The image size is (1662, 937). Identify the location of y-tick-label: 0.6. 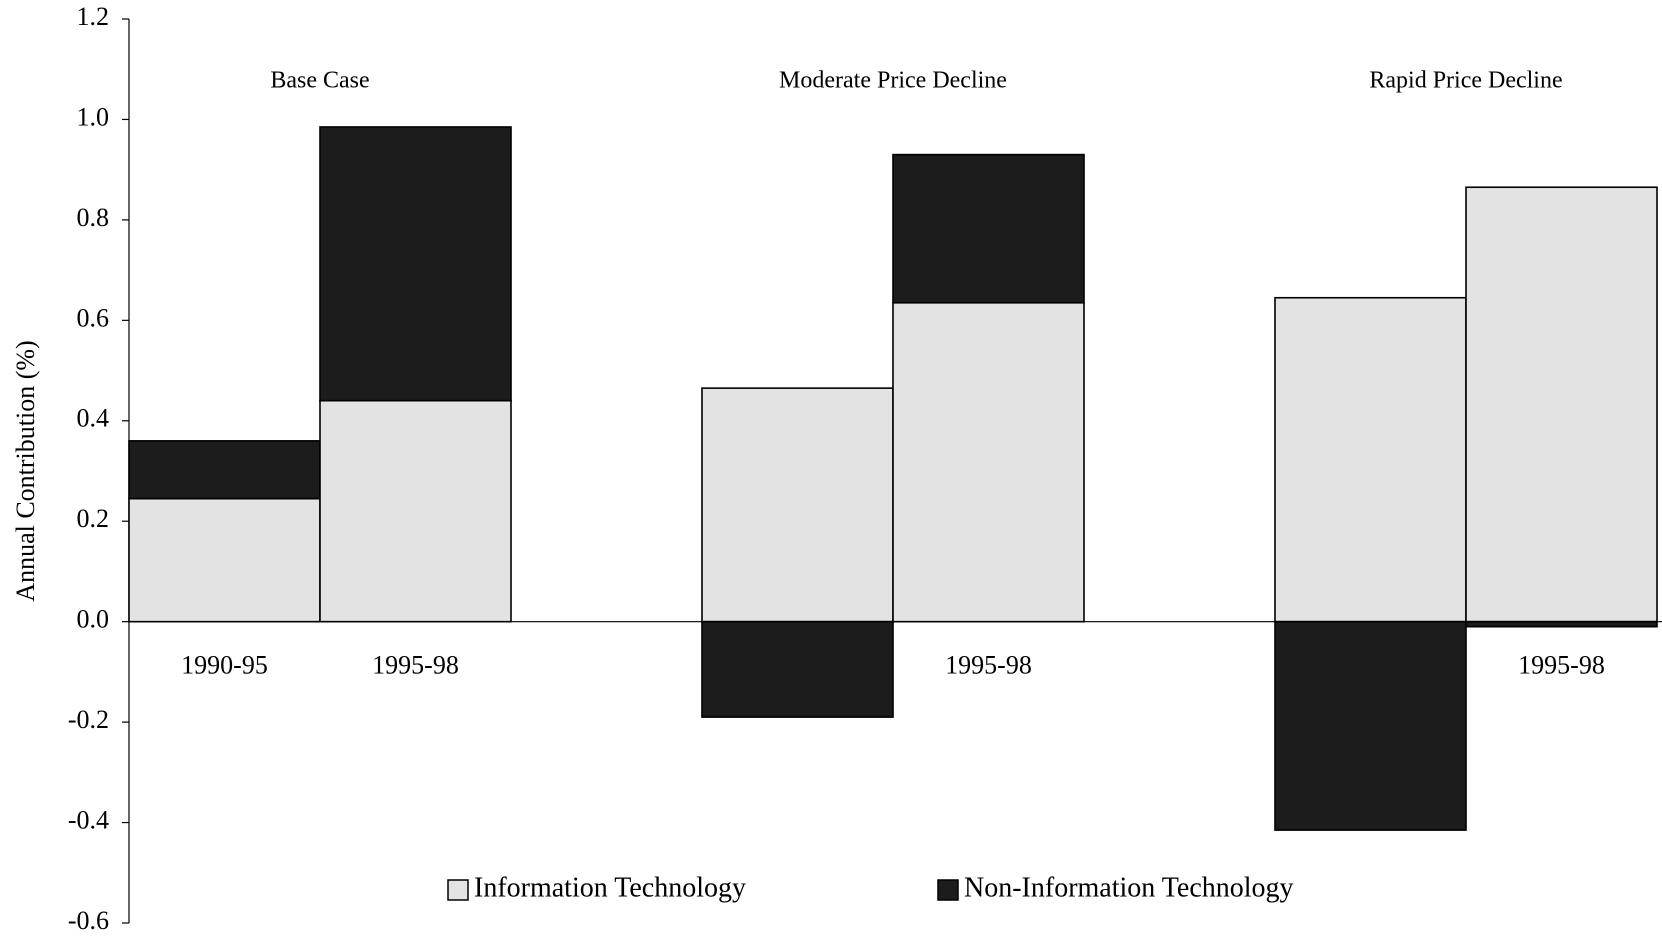
(93, 317).